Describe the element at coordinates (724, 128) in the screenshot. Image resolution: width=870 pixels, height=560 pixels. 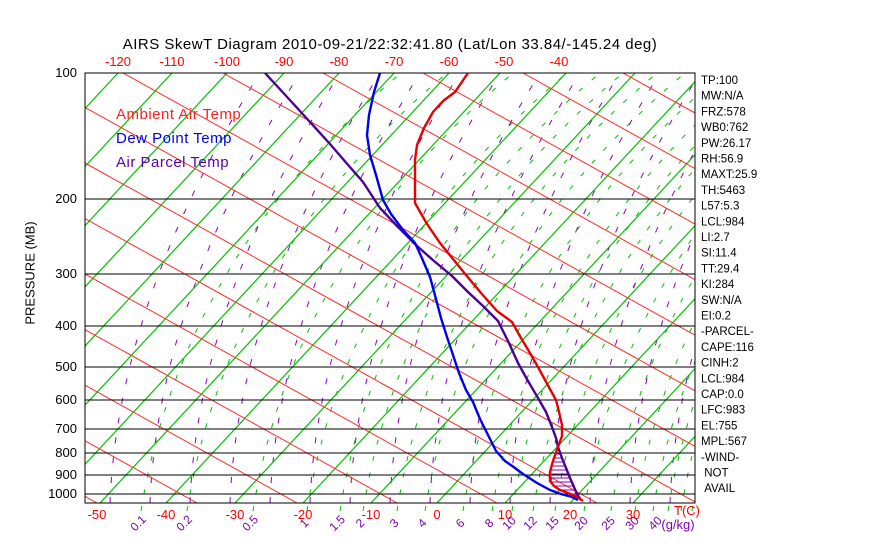
I see `svg-text: WB0:762` at that location.